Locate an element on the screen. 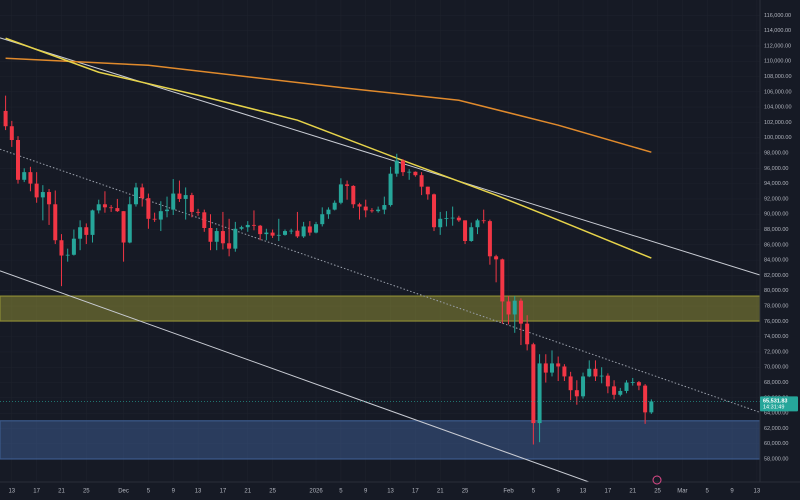 The image size is (800, 500). y-tick-label: 68,000.00 is located at coordinates (776, 383).